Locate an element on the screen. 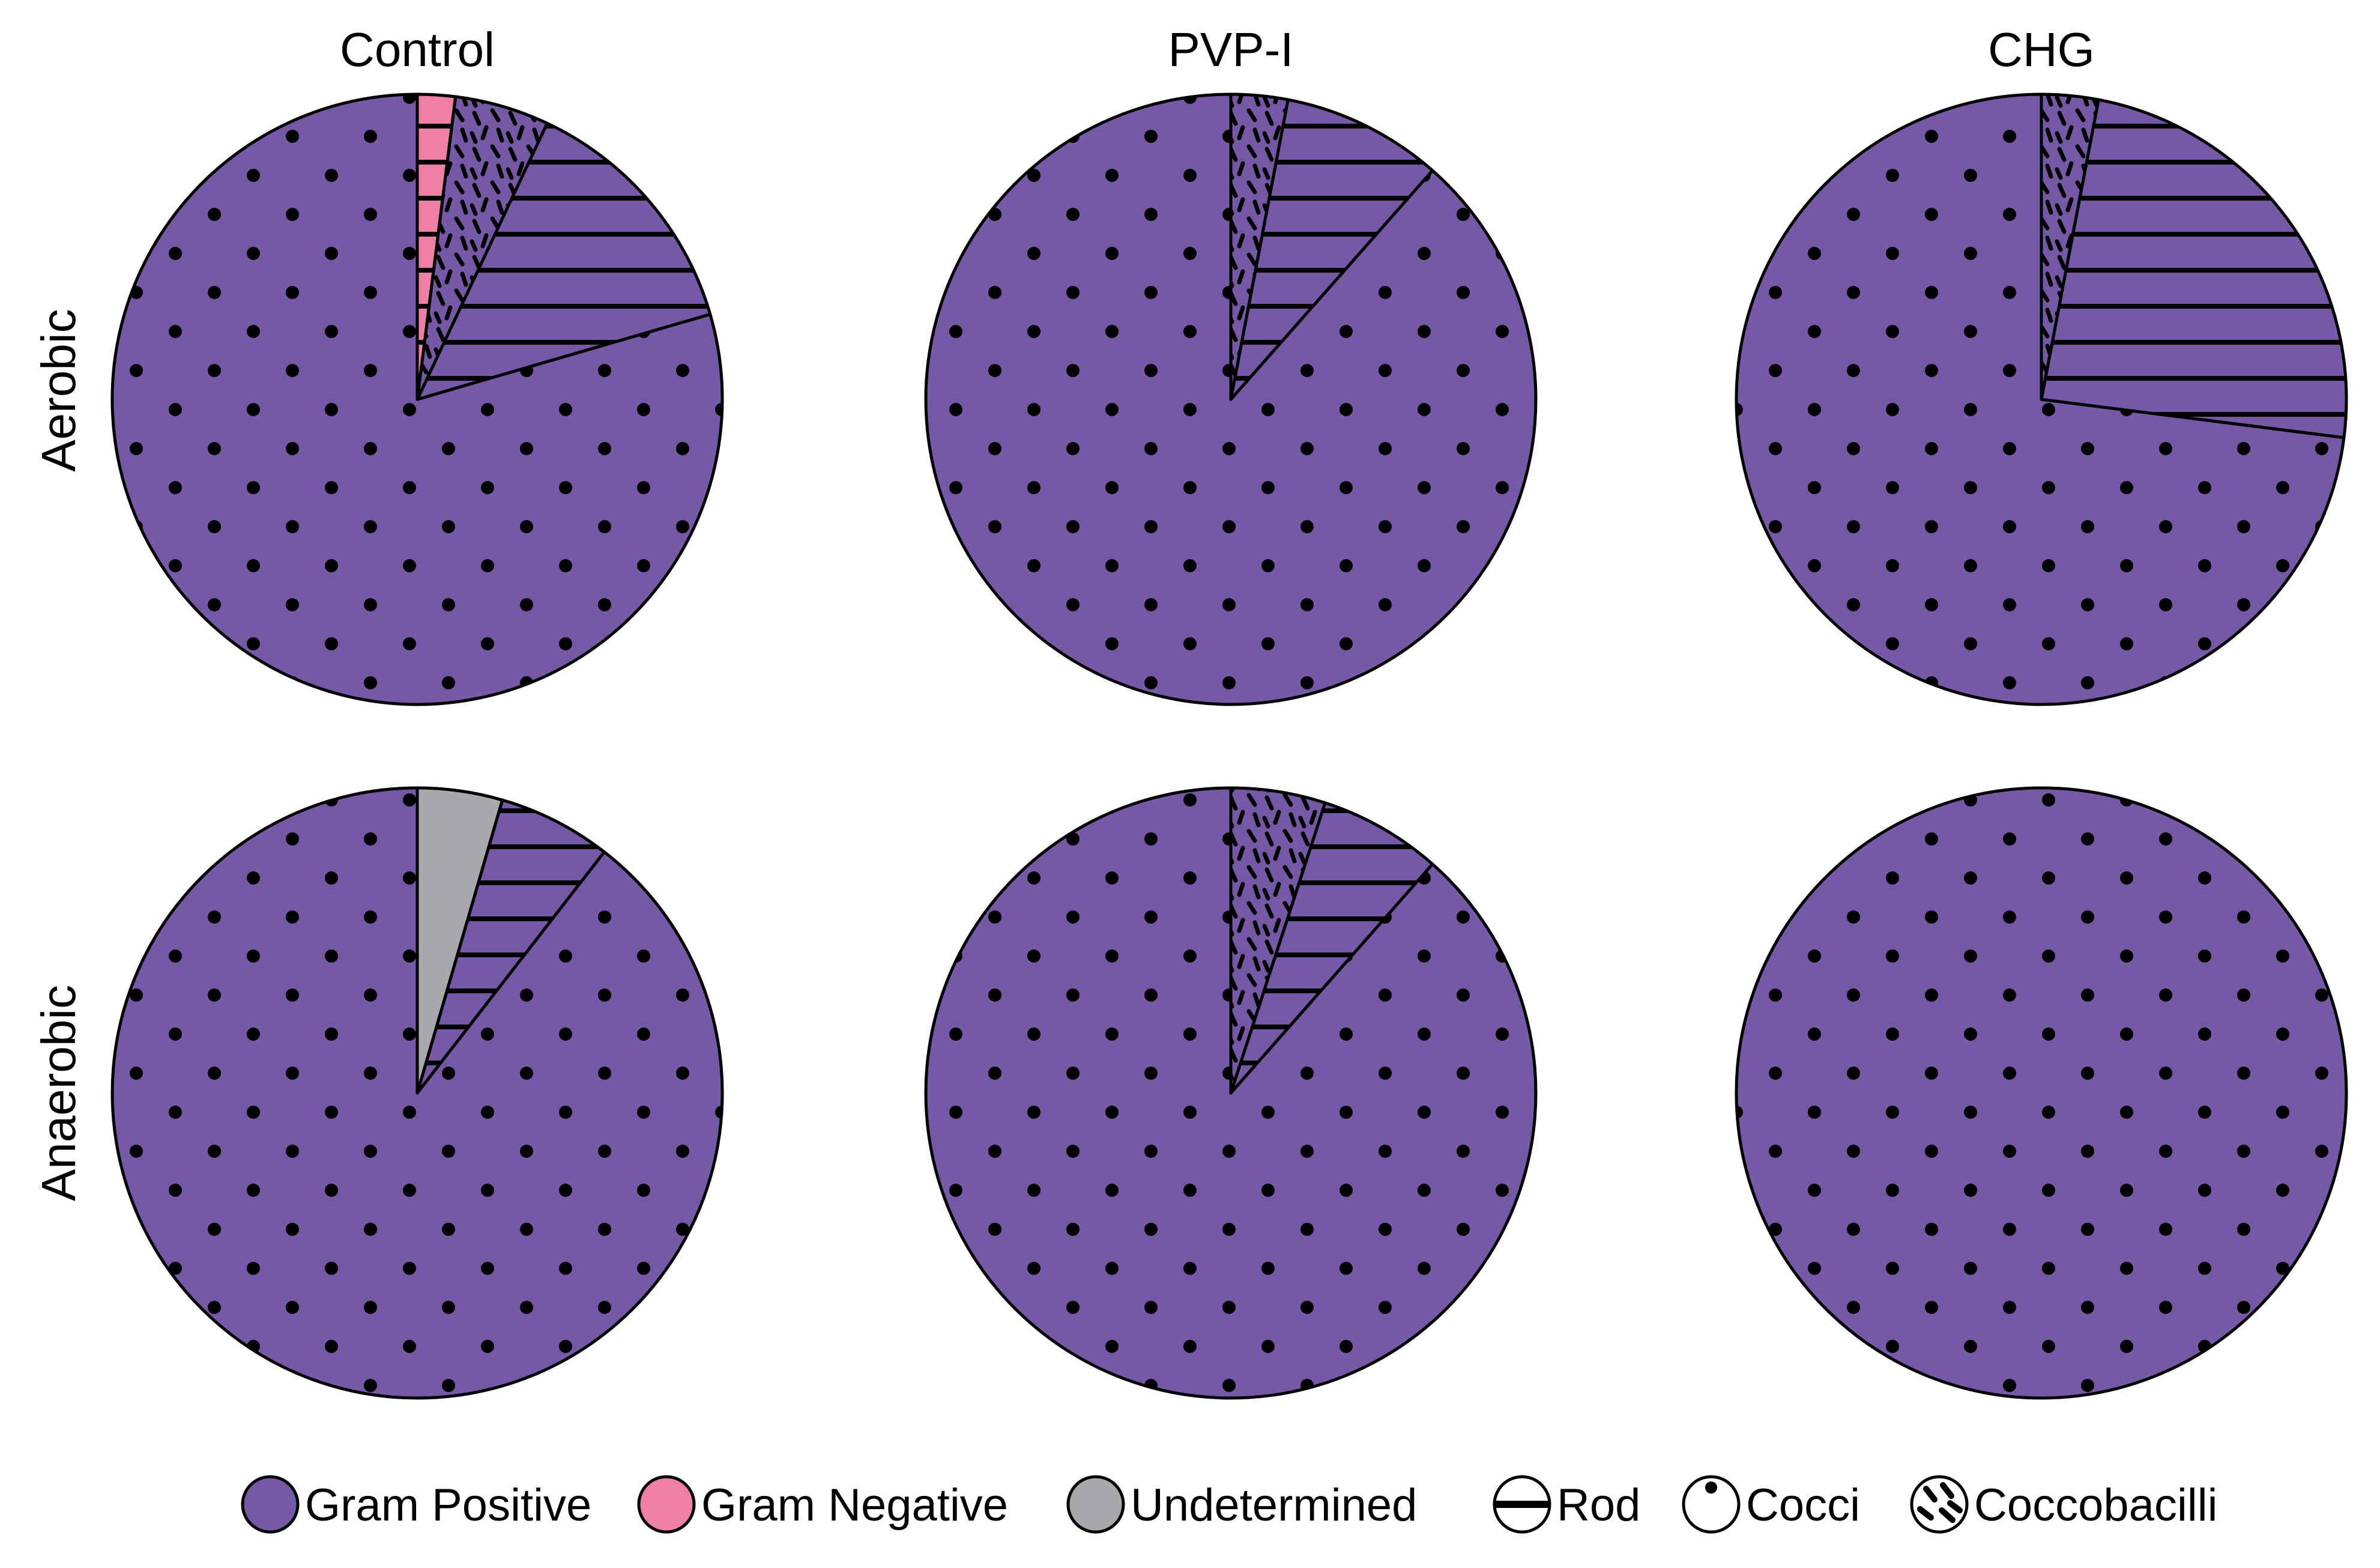 Image resolution: width=2380 pixels, height=1568 pixels. legend-item-rod: Rod is located at coordinates (1567, 1504).